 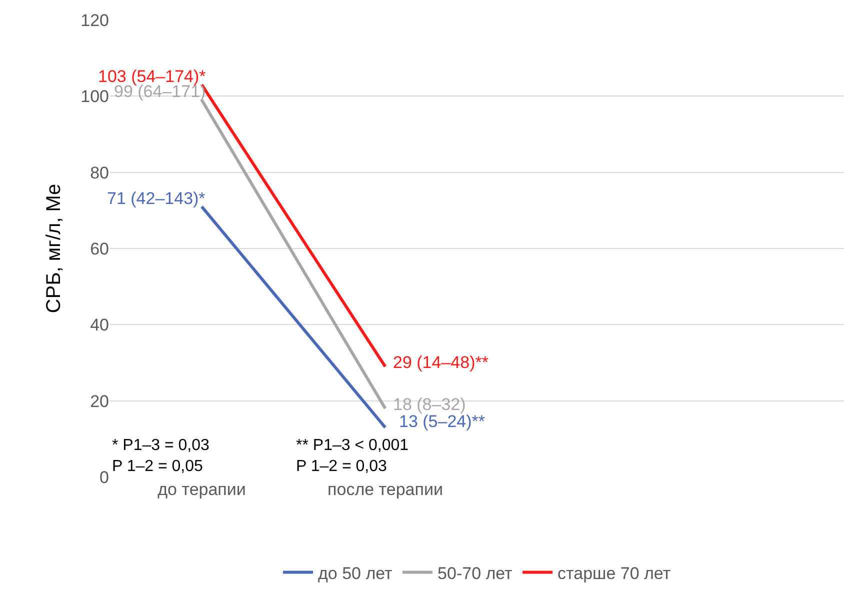 What do you see at coordinates (614, 573) in the screenshot?
I see `legend-label: старше 70 лет` at bounding box center [614, 573].